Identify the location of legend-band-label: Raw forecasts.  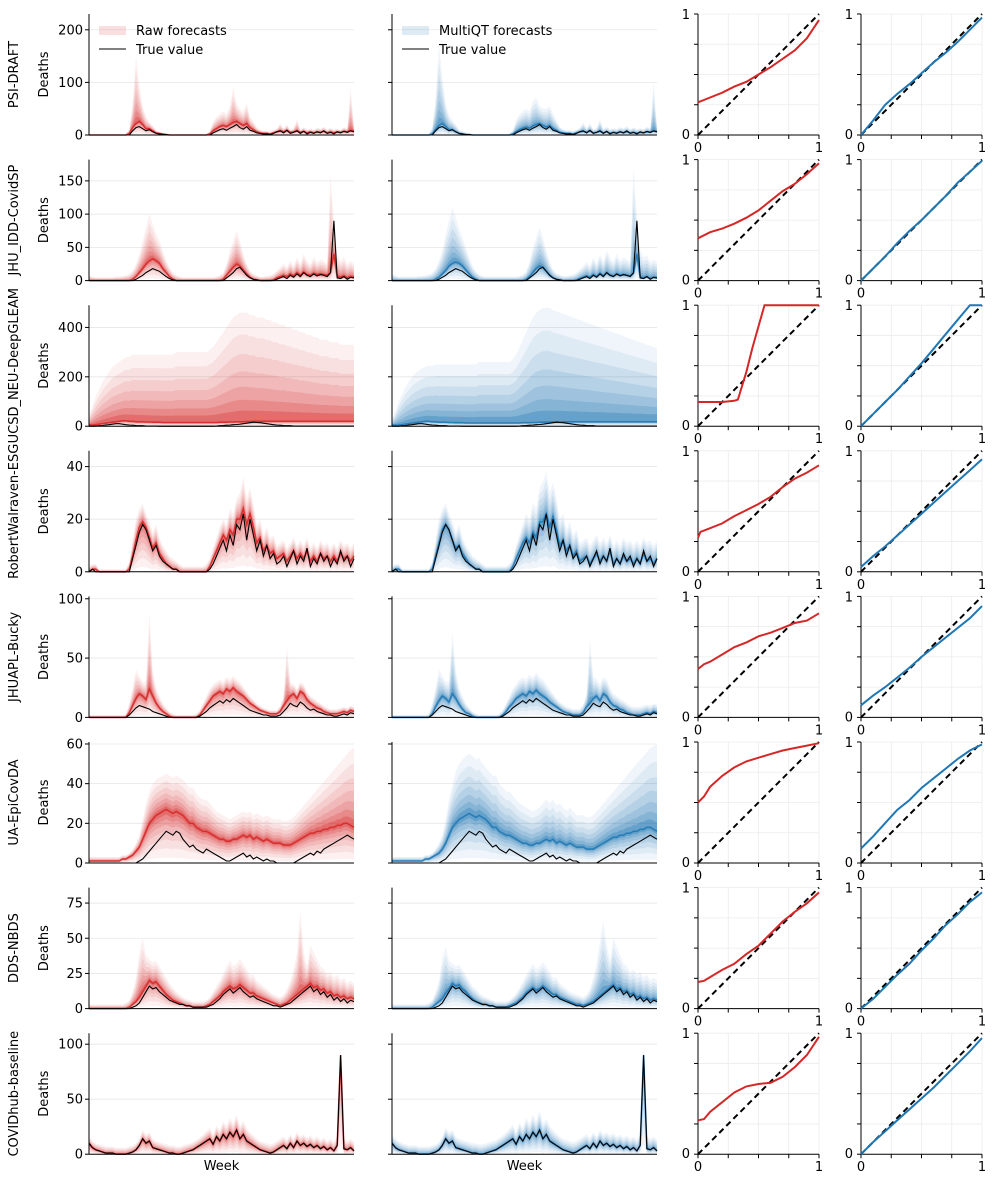
(181, 31).